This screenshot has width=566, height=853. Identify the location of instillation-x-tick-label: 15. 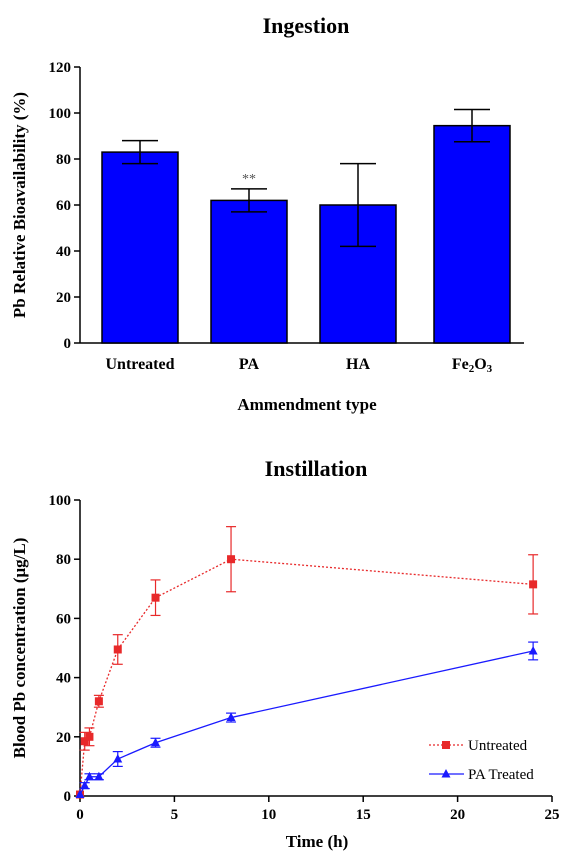
(363, 815).